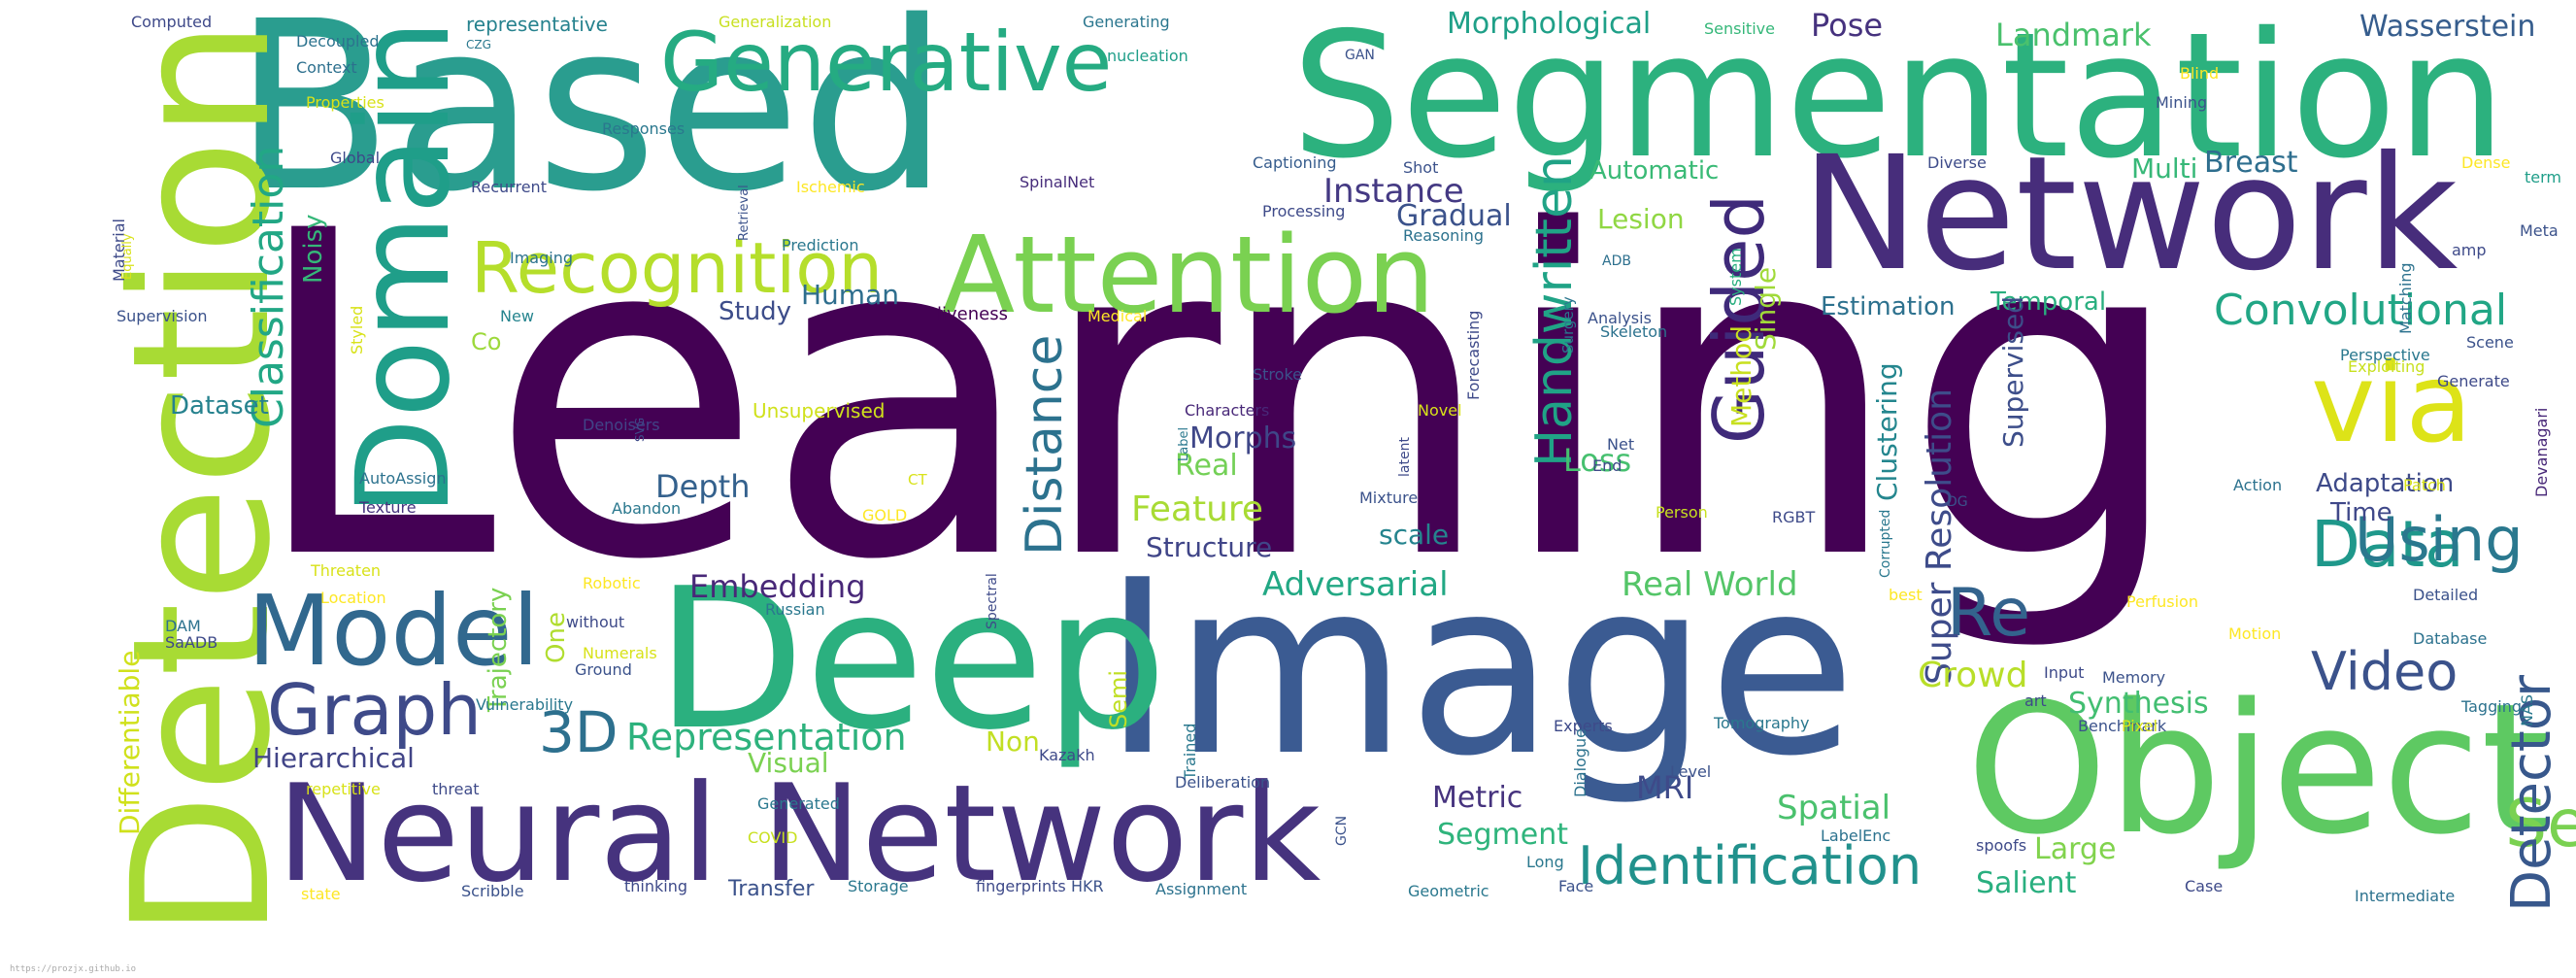  What do you see at coordinates (1021, 886) in the screenshot?
I see `cloud-word: fingerprints` at bounding box center [1021, 886].